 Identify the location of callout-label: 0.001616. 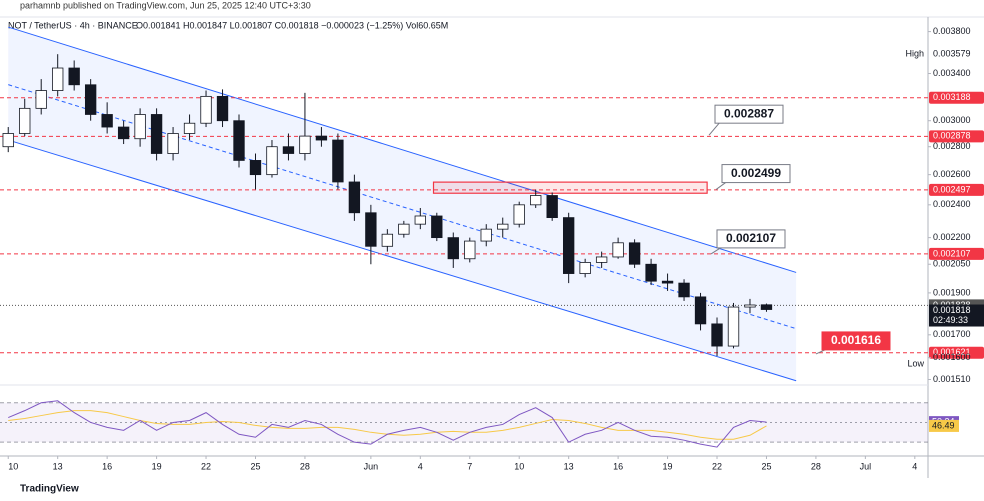
(856, 340).